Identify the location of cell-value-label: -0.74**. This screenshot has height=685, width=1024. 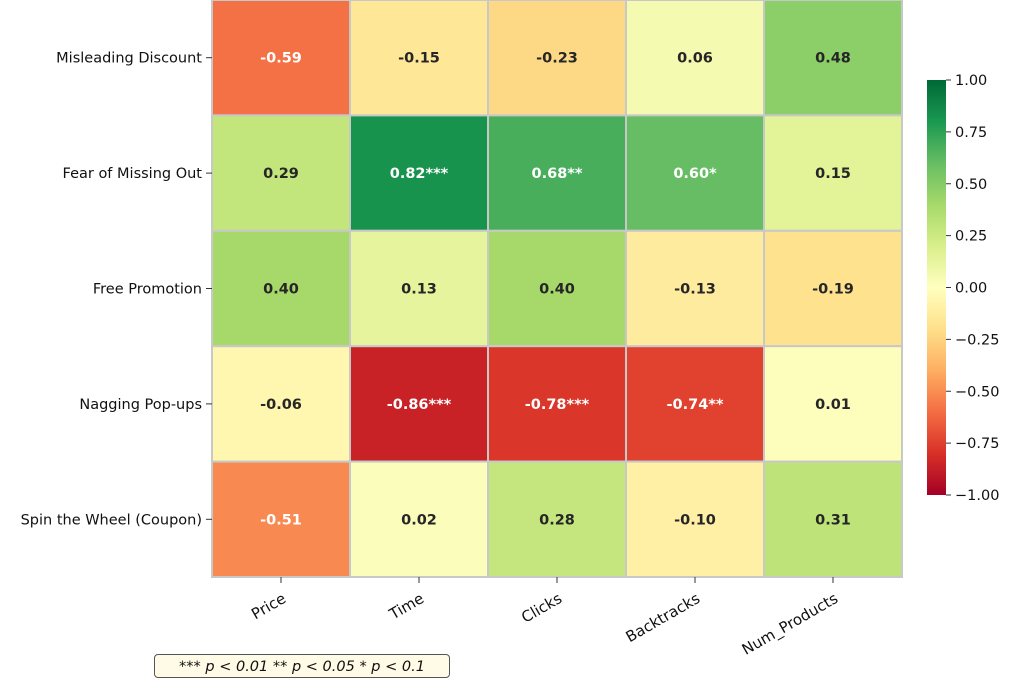
(695, 405).